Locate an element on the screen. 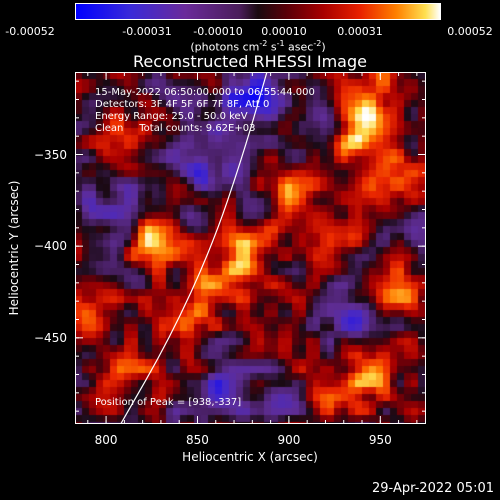  colorbar-tick: 0.00052 is located at coordinates (470, 31).